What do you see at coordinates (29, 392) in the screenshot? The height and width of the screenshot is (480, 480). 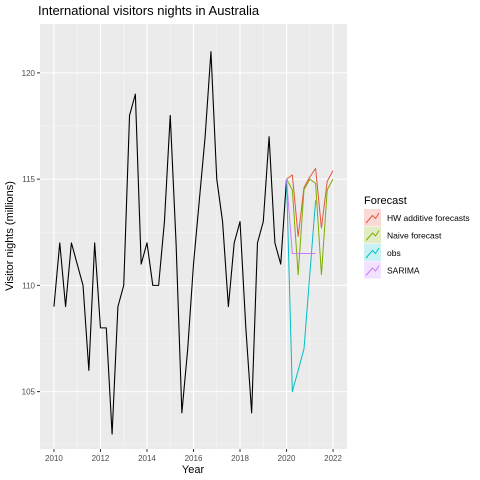 I see `y-tick-label: 105` at bounding box center [29, 392].